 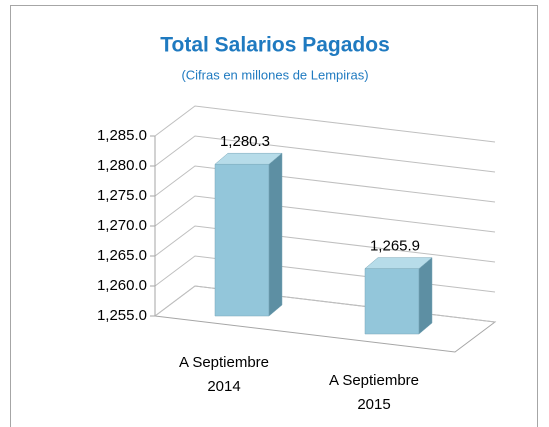 I want to click on chart-subtitle: (Cifras en millones de Lempiras), so click(x=274, y=74).